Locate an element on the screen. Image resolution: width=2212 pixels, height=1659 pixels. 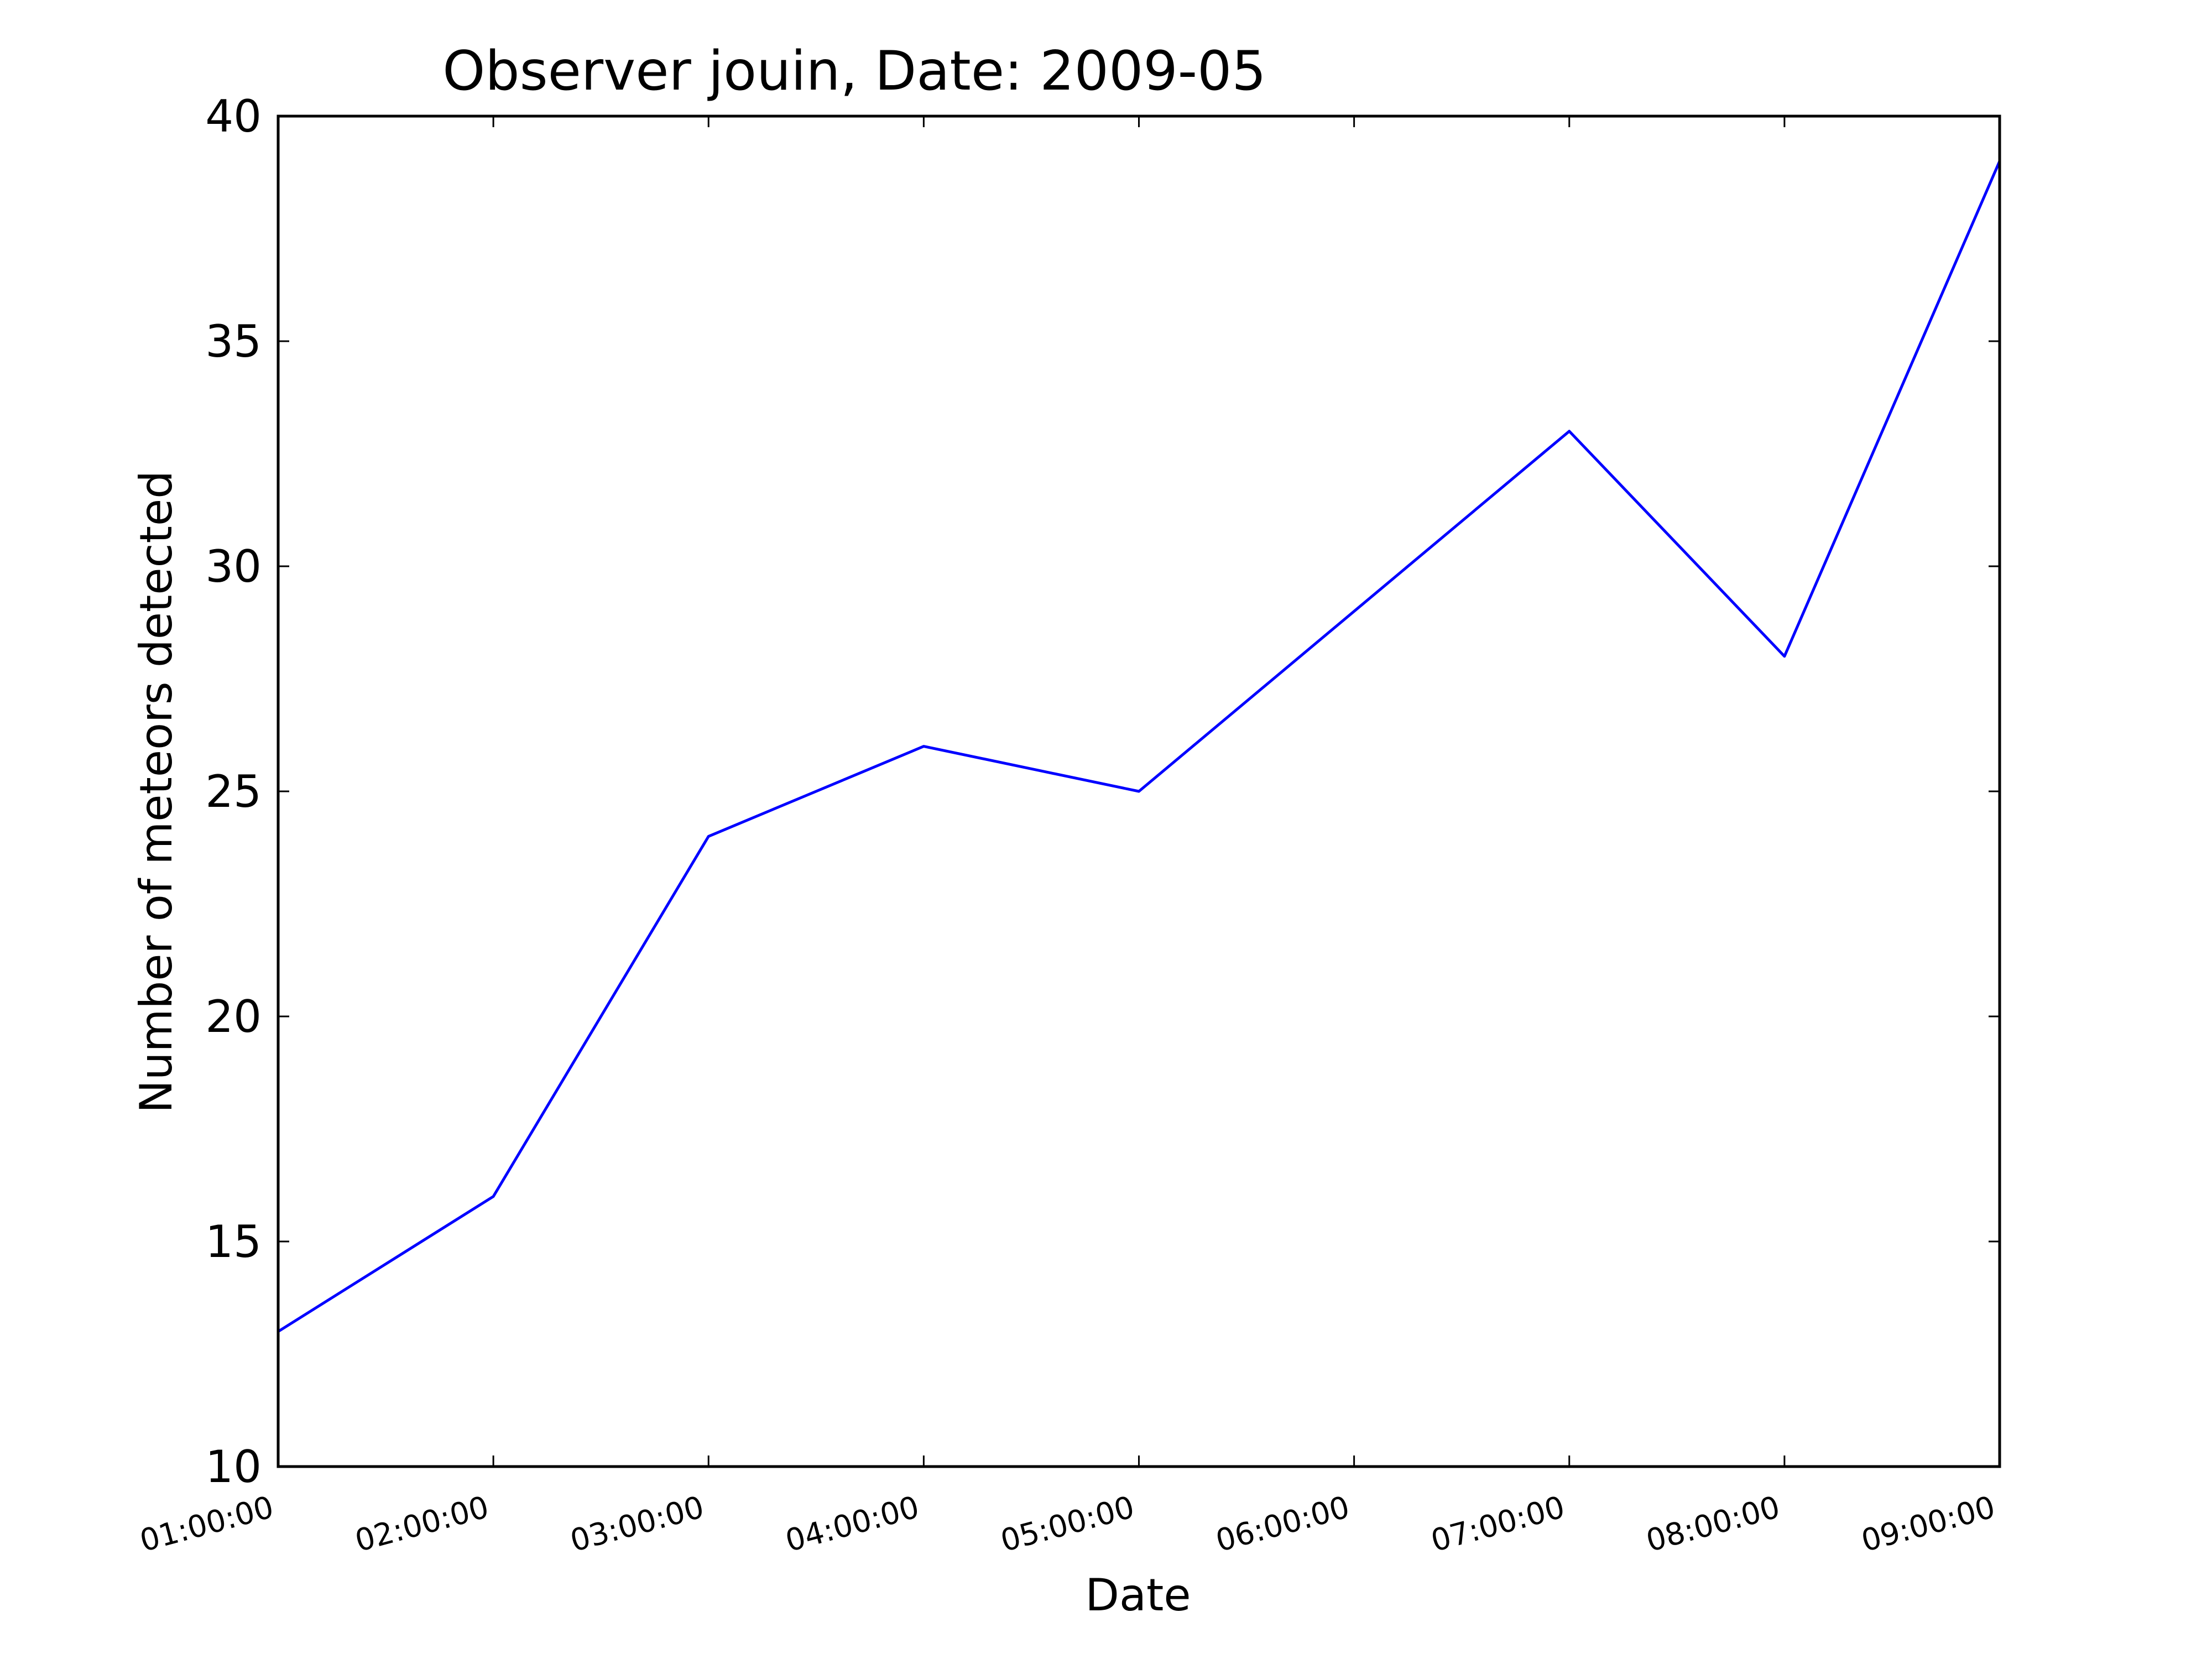
y-tick-label: 25 is located at coordinates (234, 791).